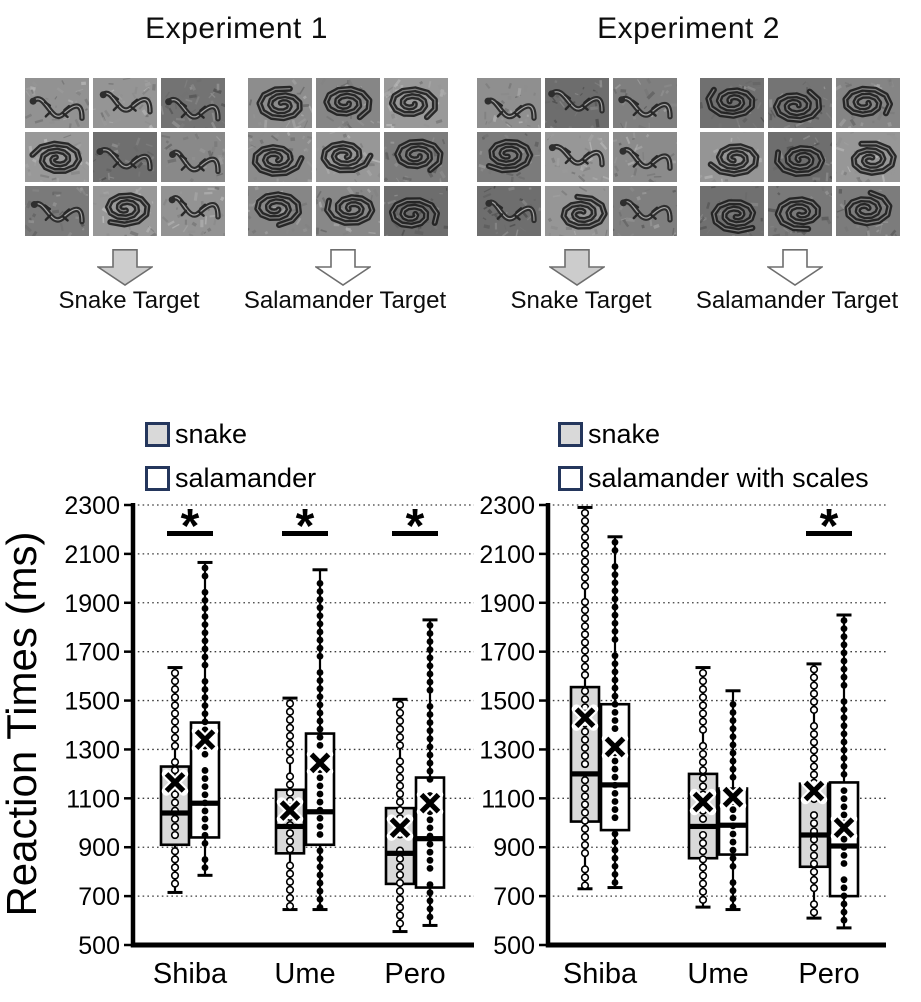 Image resolution: width=921 pixels, height=1002 pixels. I want to click on legend-item-salamander-with-scales: salamander with scales, so click(713, 478).